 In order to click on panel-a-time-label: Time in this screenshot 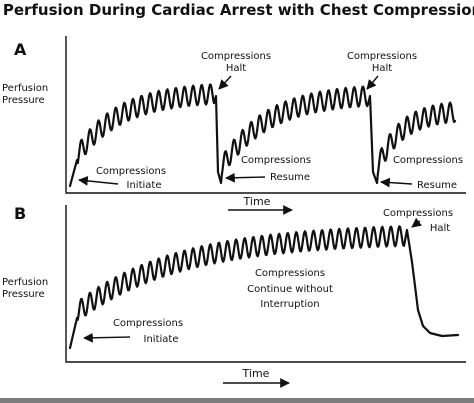, I will do `click(257, 201)`.